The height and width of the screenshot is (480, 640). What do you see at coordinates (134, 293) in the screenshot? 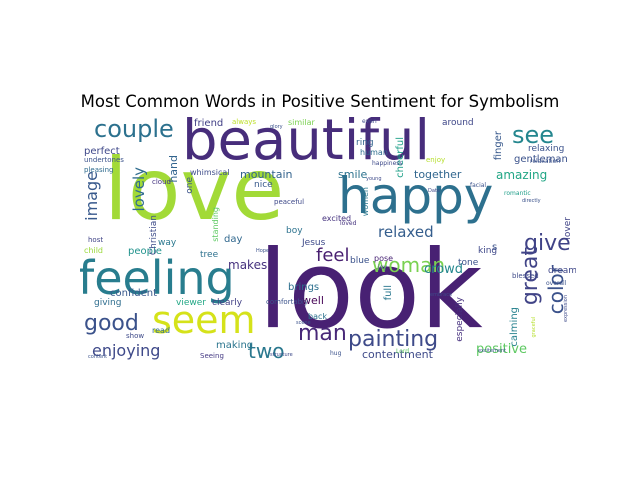
I see `word-confident: confident` at bounding box center [134, 293].